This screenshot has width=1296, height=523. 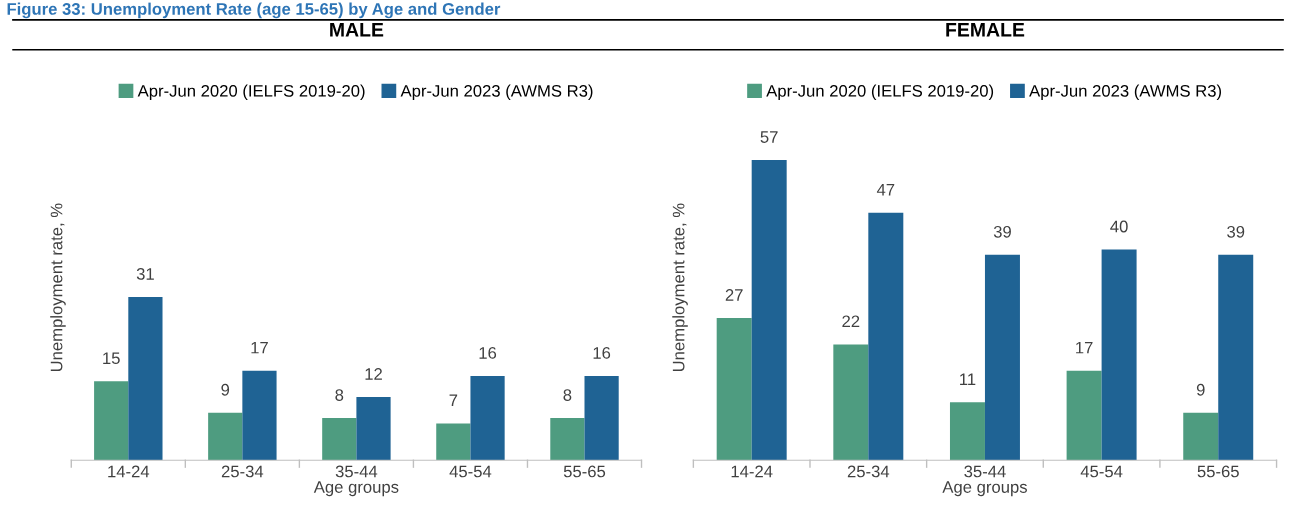 What do you see at coordinates (357, 30) in the screenshot?
I see `chart-title: MALE` at bounding box center [357, 30].